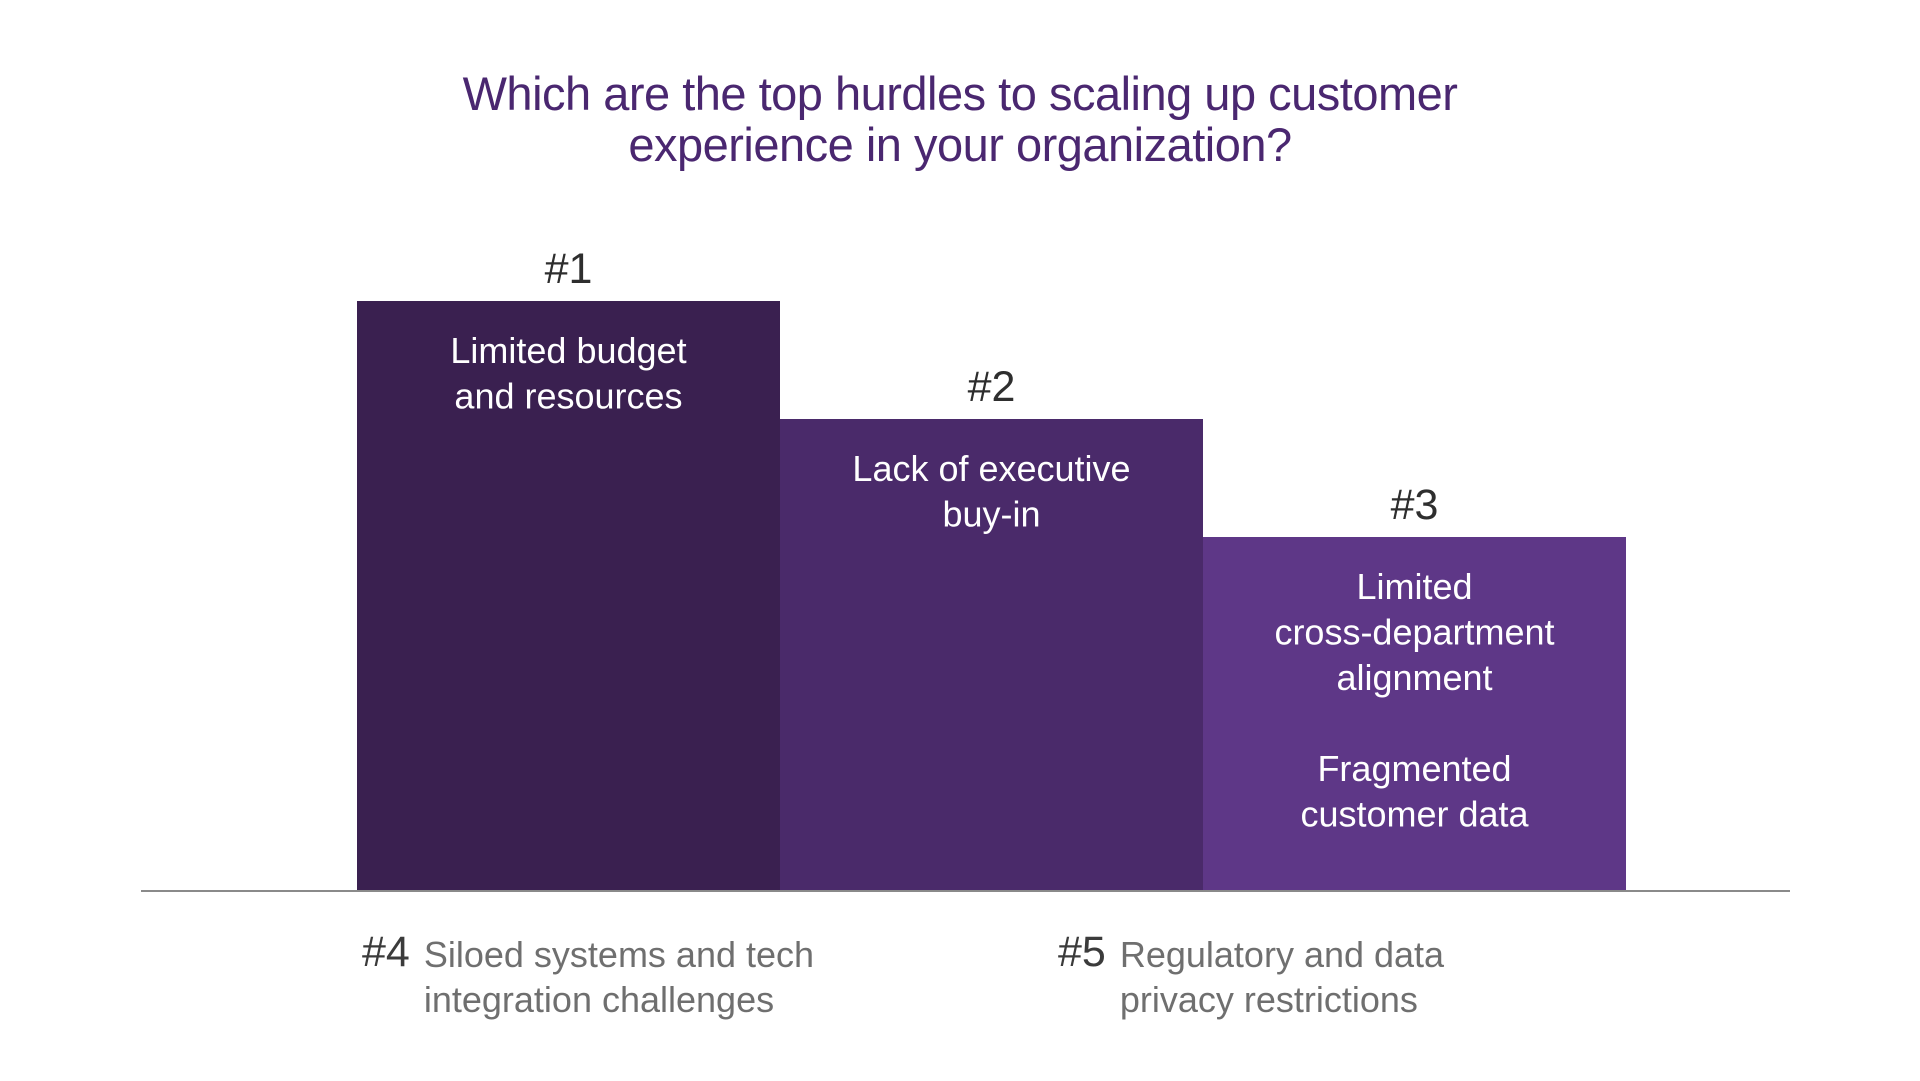 This screenshot has width=1920, height=1081. What do you see at coordinates (599, 999) in the screenshot?
I see `footnote-4-line-2: integration challenges` at bounding box center [599, 999].